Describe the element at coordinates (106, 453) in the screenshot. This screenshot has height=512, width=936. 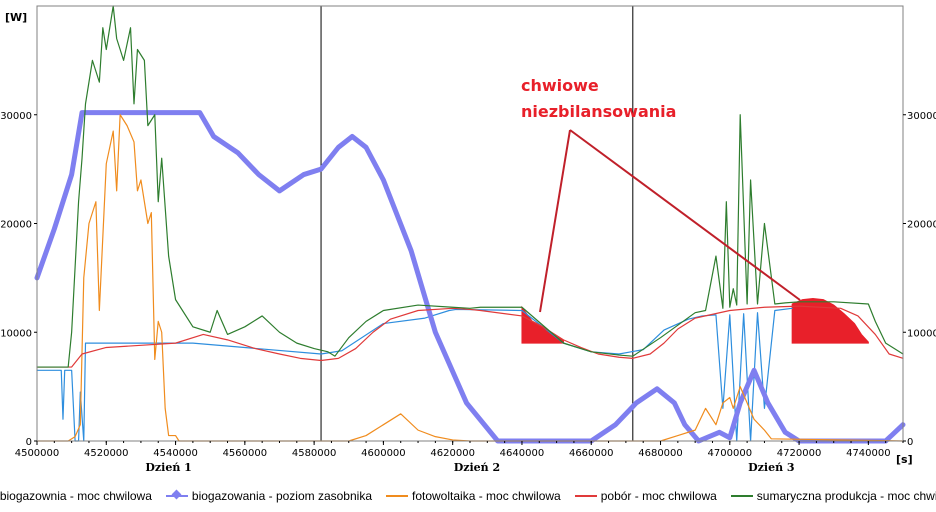
I see `x-tick-label-1: 4520000` at that location.